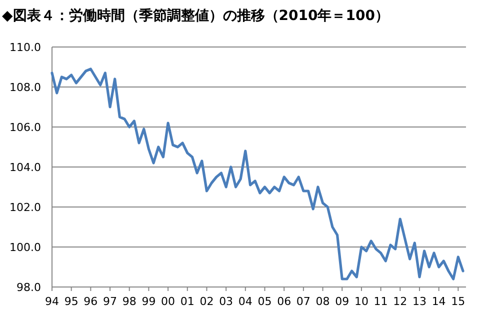 Image resolution: width=482 pixels, height=325 pixels. What do you see at coordinates (303, 301) in the screenshot?
I see `x-tick-label: 07` at bounding box center [303, 301].